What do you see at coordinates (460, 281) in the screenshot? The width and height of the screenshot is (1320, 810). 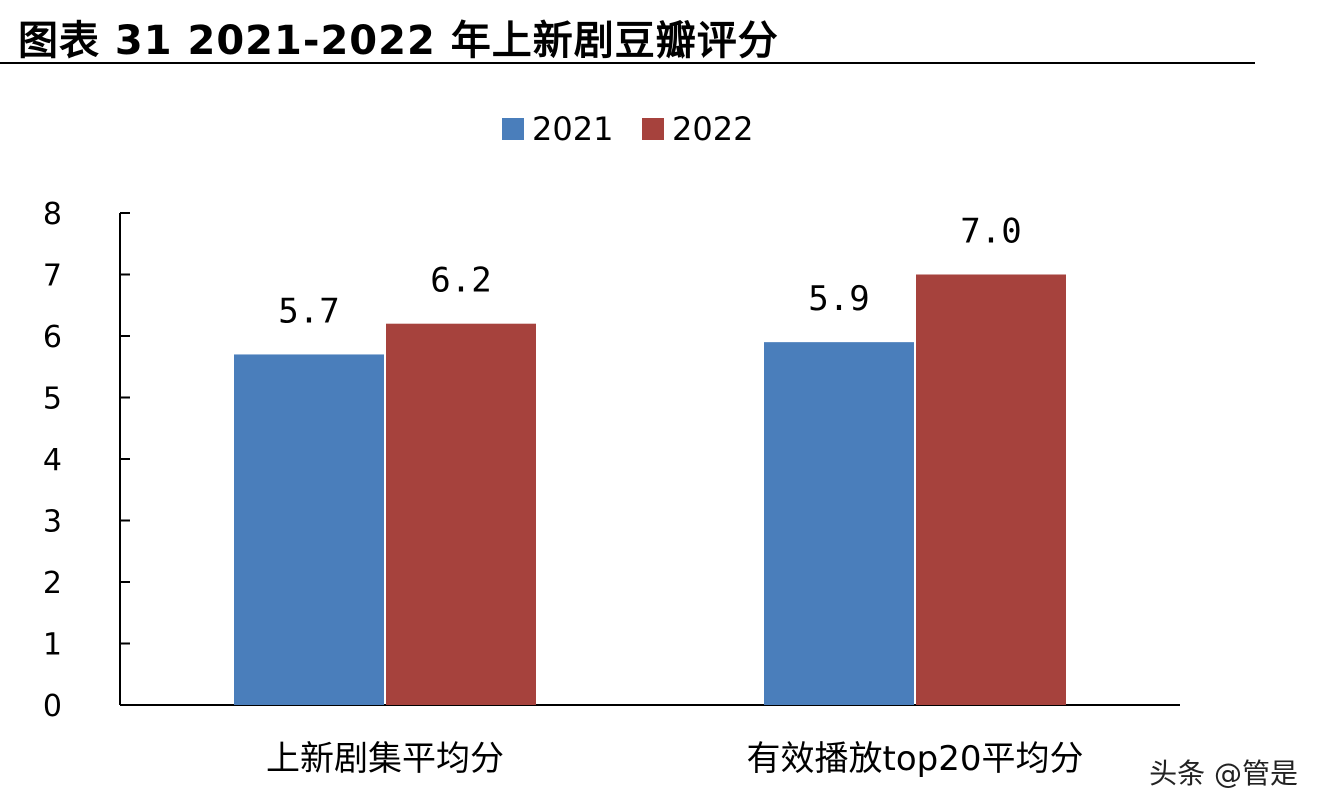 I see `data-label: 6.2` at bounding box center [460, 281].